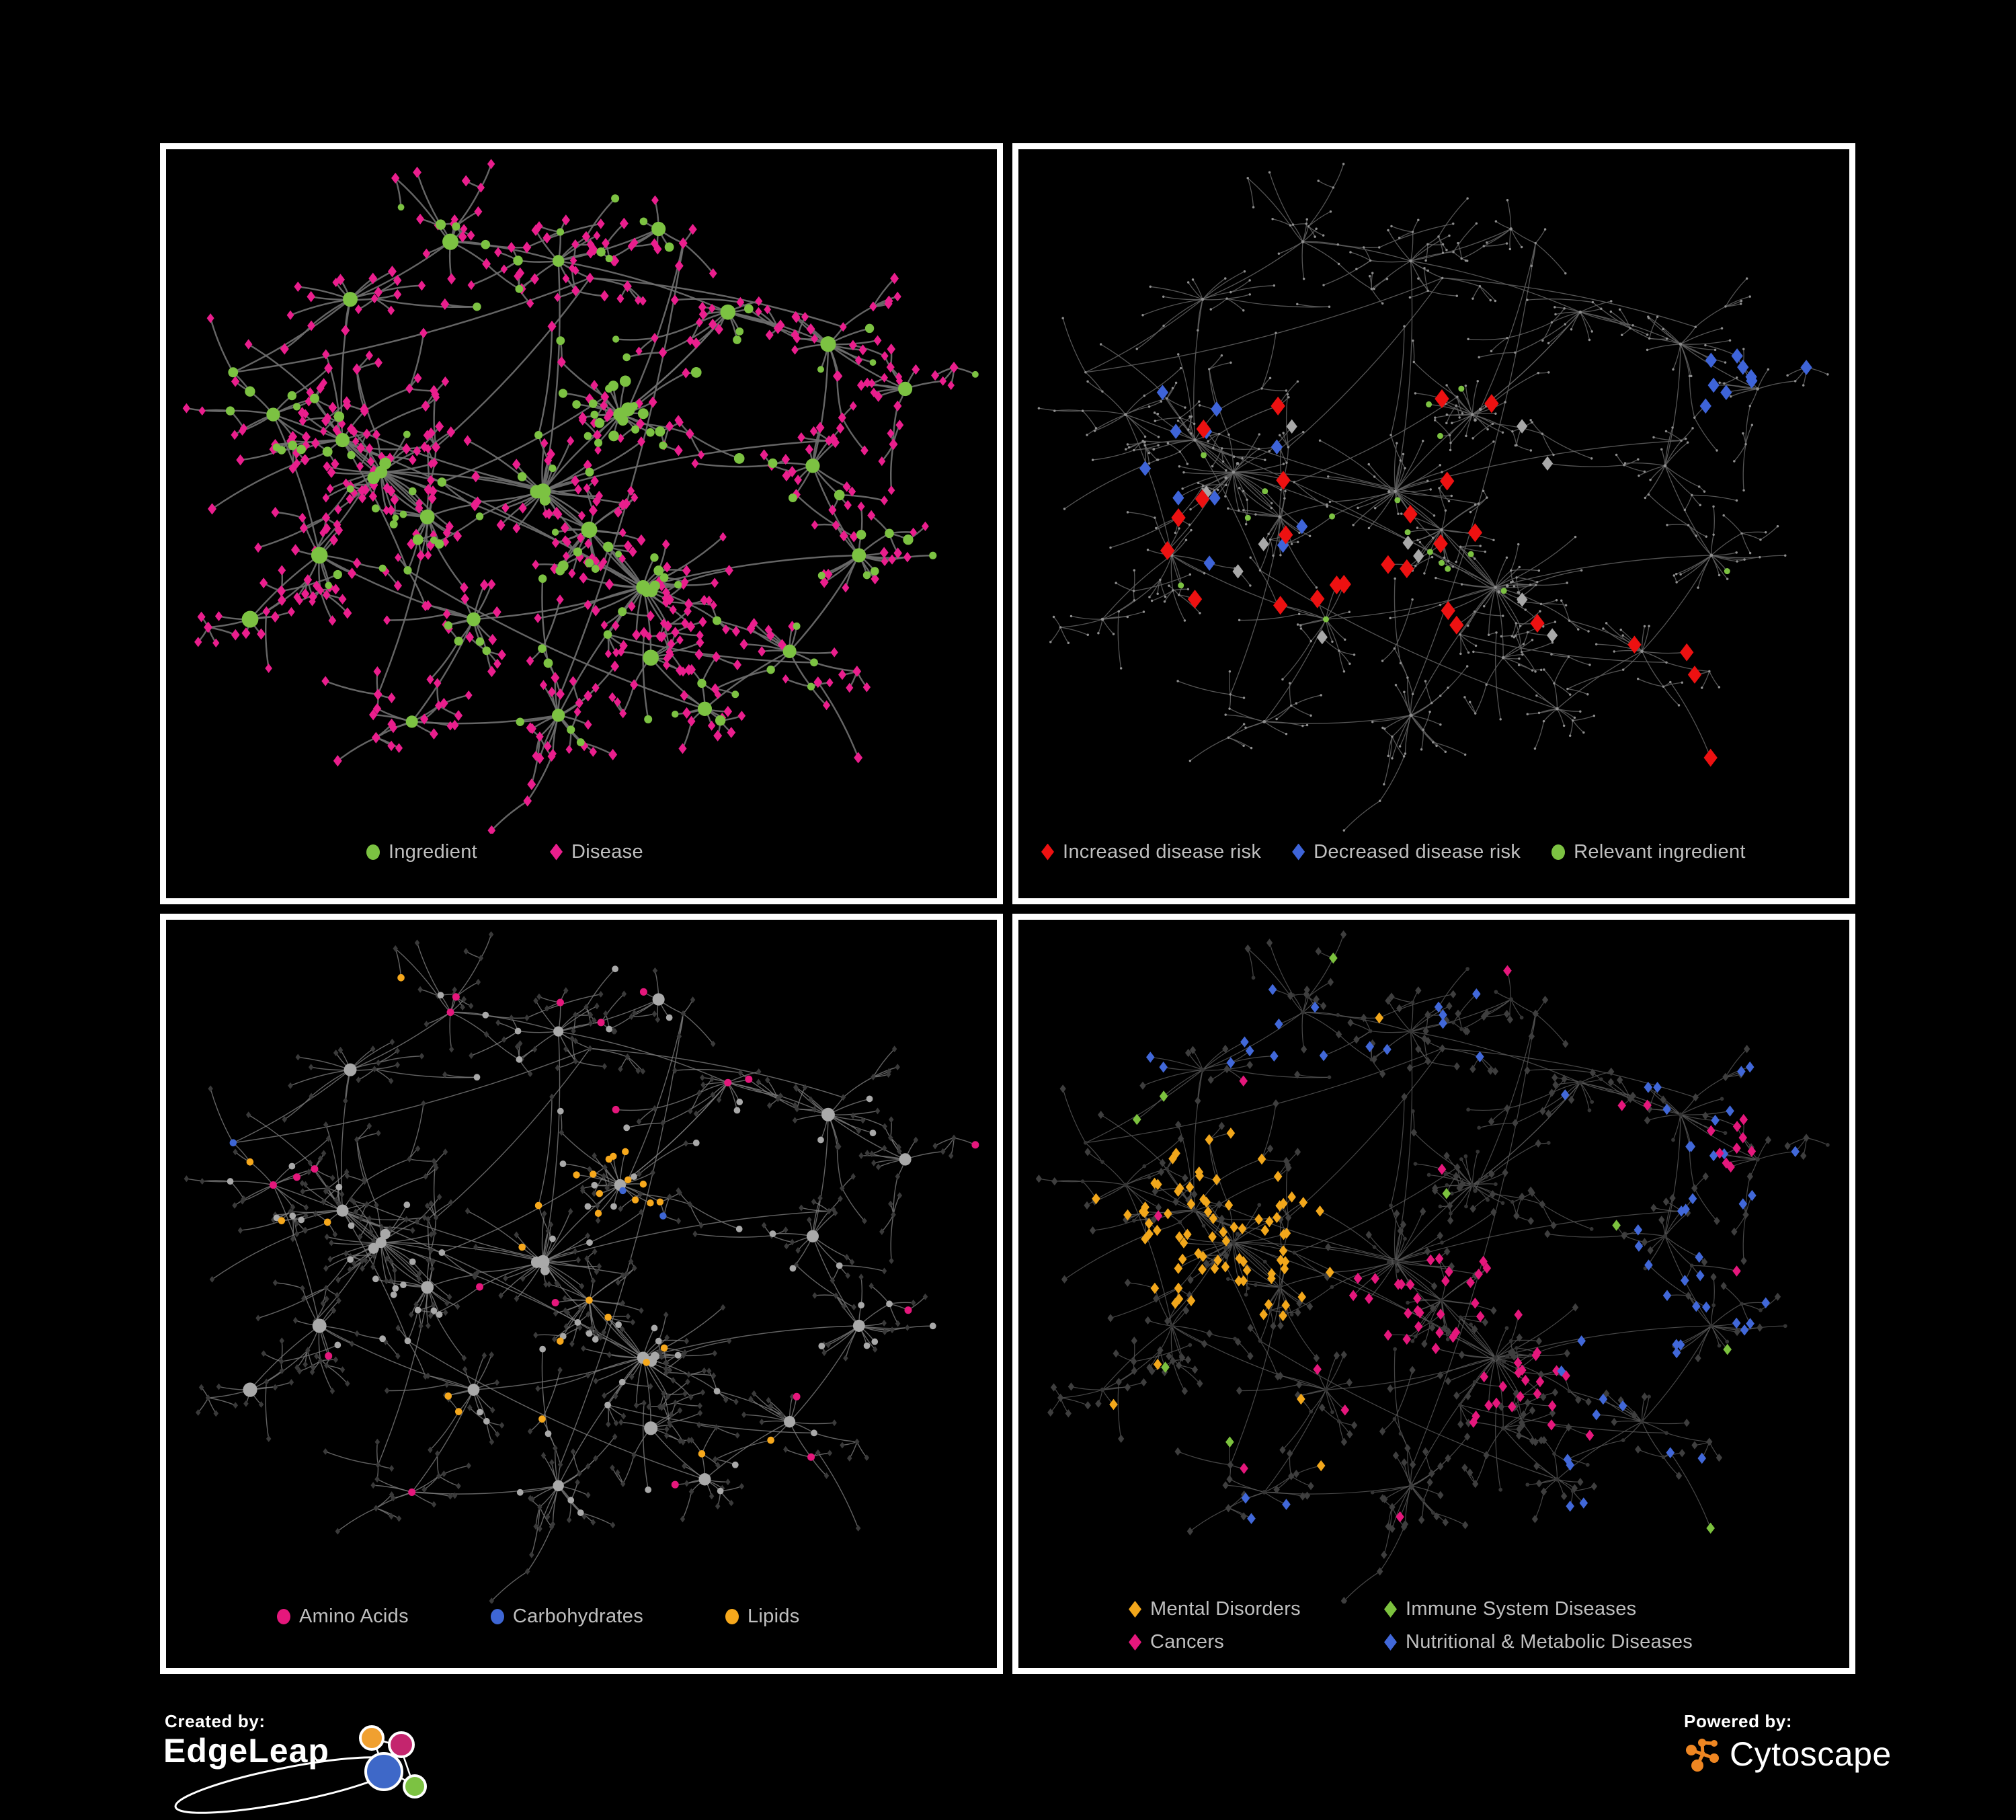 The height and width of the screenshot is (1820, 2016). Describe the element at coordinates (383, 1771) in the screenshot. I see `edgeleap-node-blue` at that location.